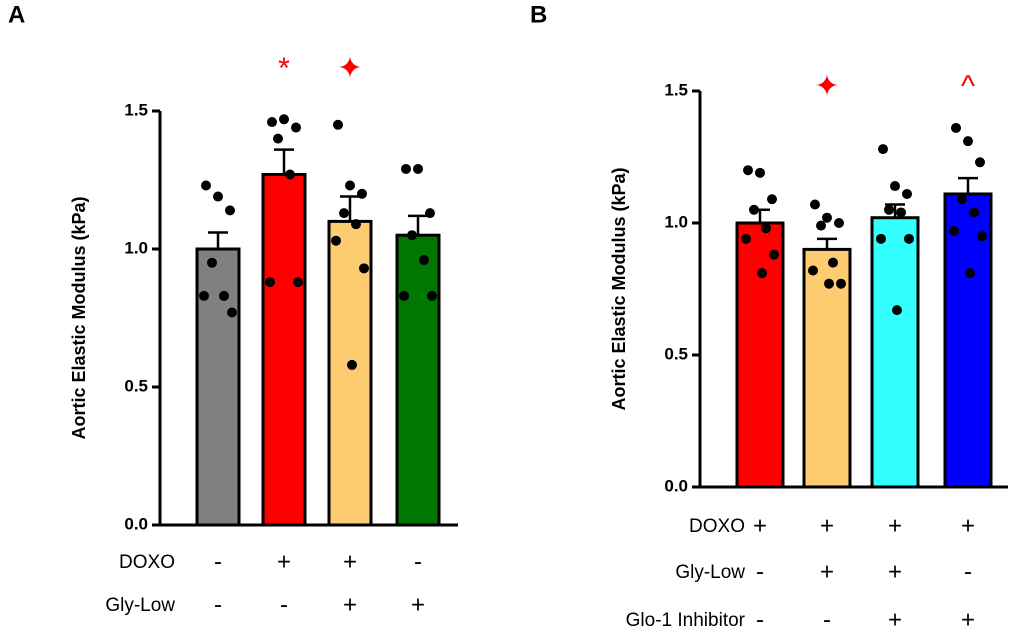 This screenshot has height=633, width=1020. Describe the element at coordinates (538, 14) in the screenshot. I see `panel-label: B` at that location.